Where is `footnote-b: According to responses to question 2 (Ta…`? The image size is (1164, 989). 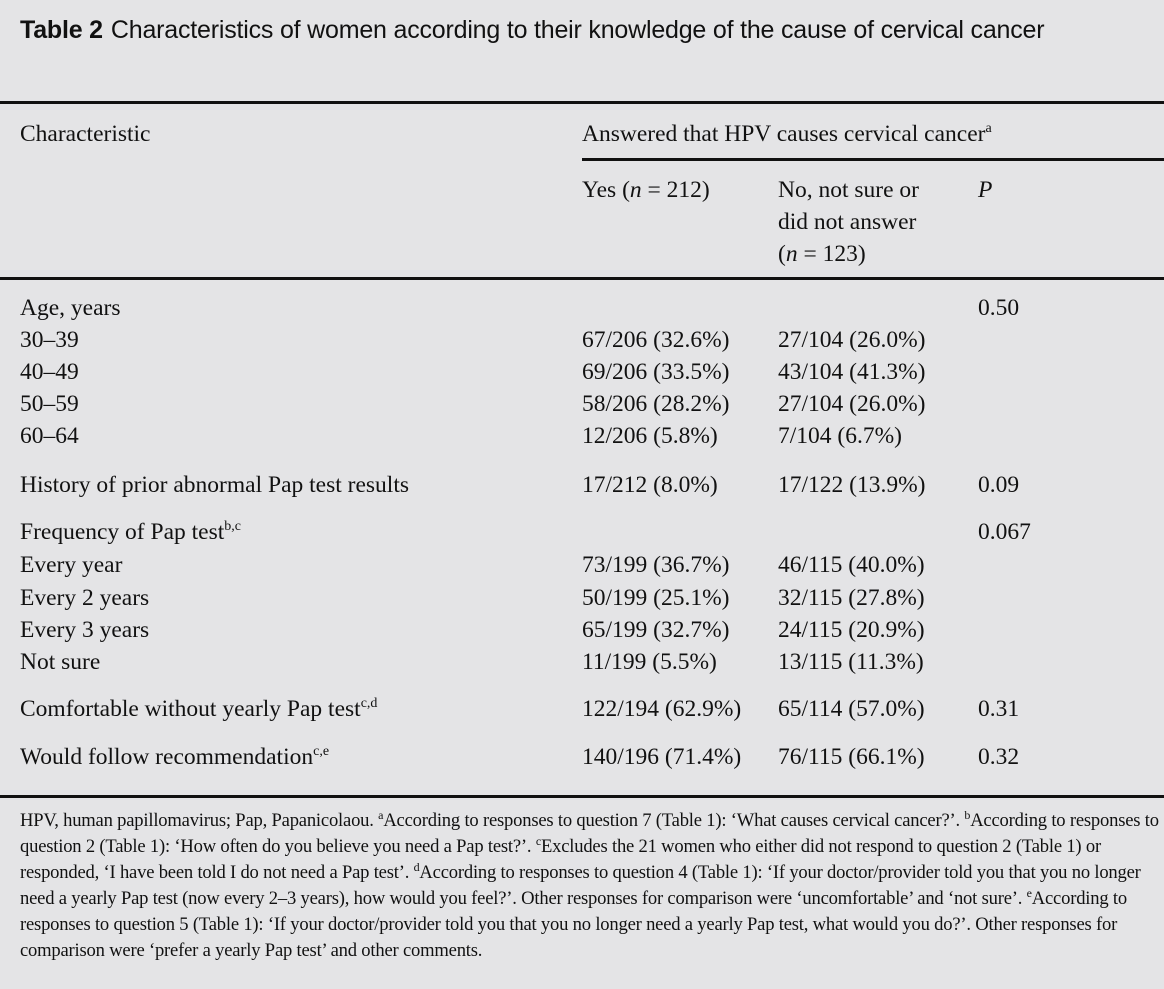
footnote-b: According to responses to question 2 (Ta… is located at coordinates (589, 833).